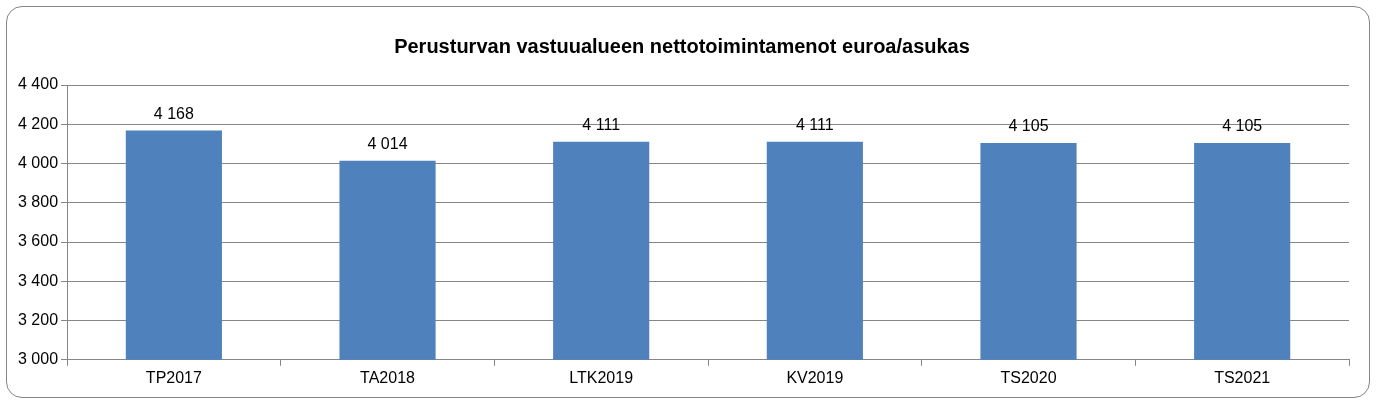 The width and height of the screenshot is (1378, 402). What do you see at coordinates (387, 144) in the screenshot?
I see `data-label: 4 014` at bounding box center [387, 144].